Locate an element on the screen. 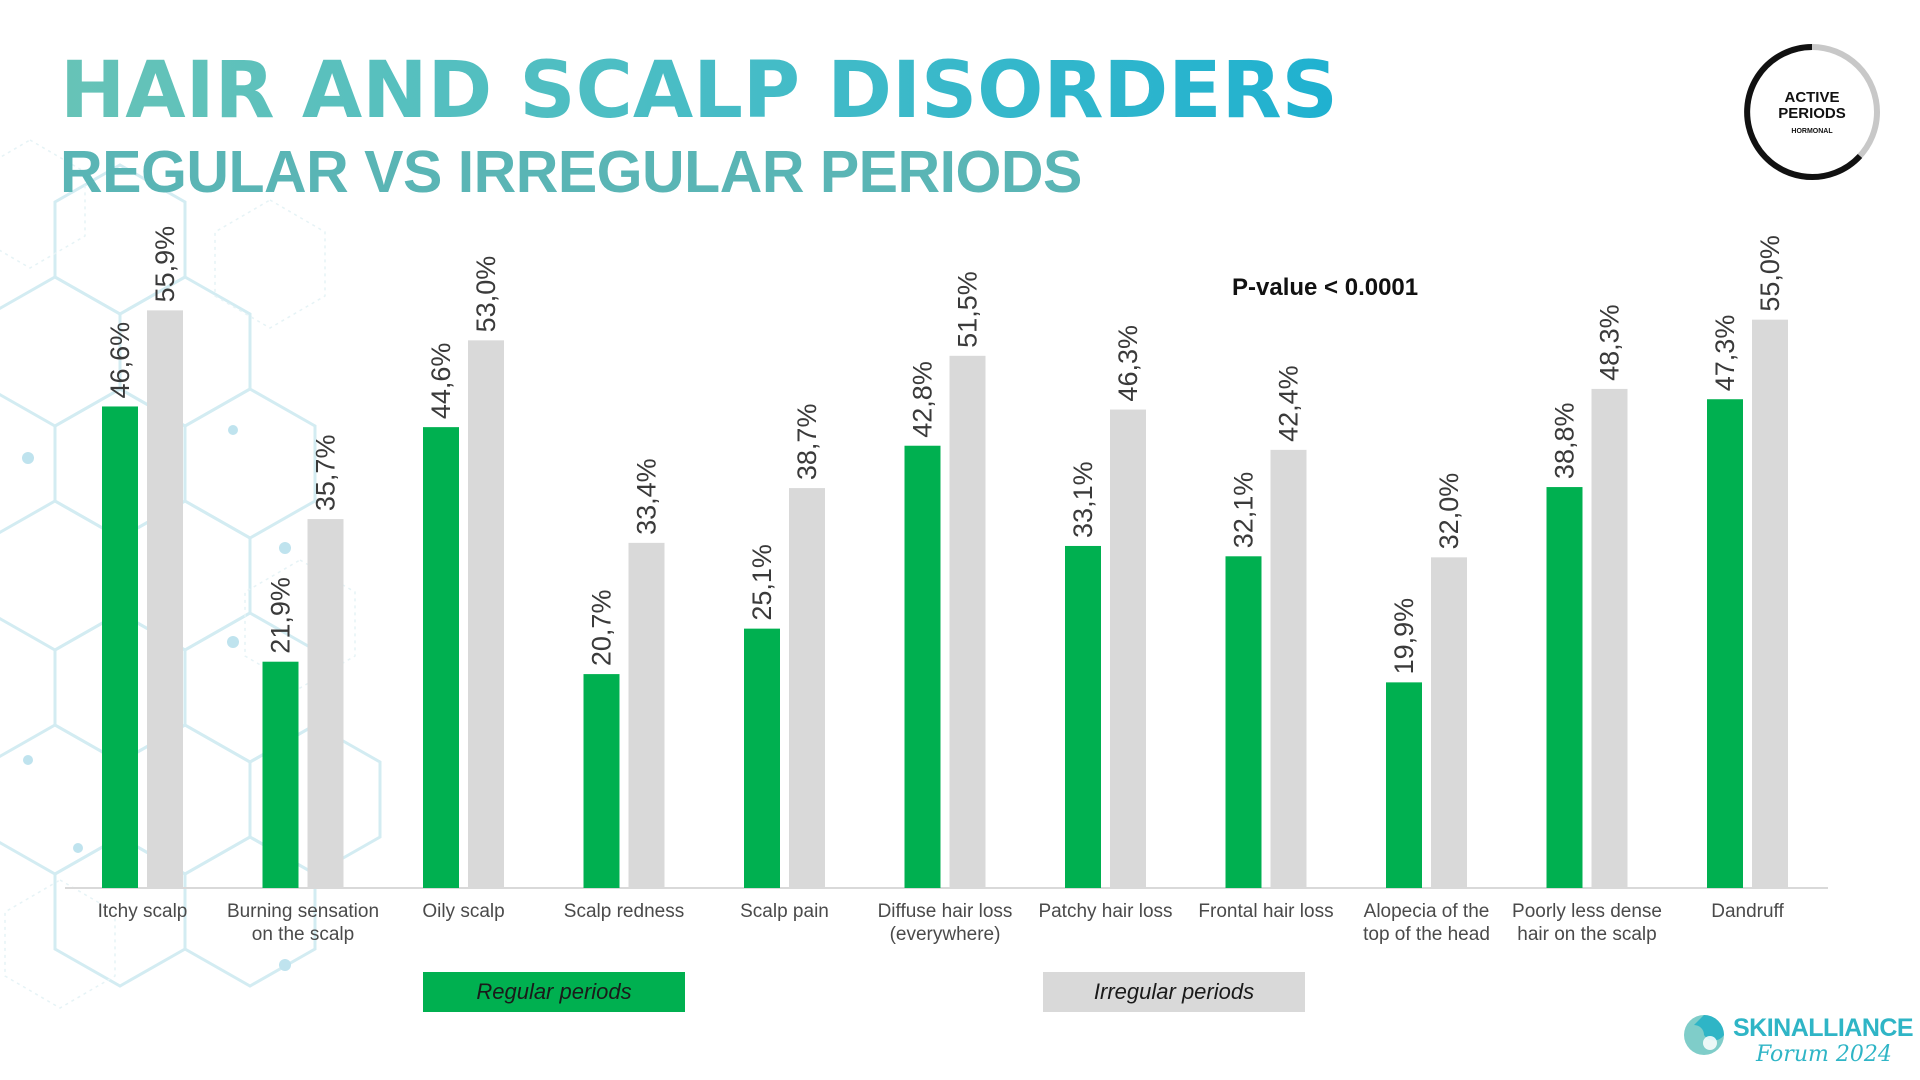 This screenshot has width=1920, height=1080. data-label: 25,1% is located at coordinates (762, 582).